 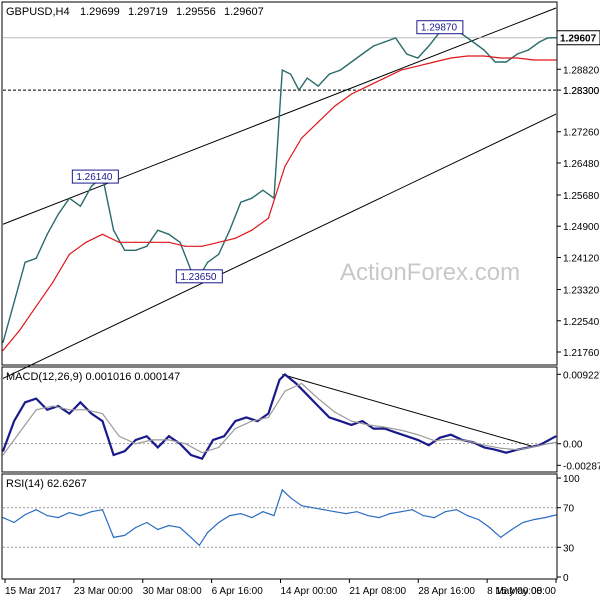 What do you see at coordinates (581, 291) in the screenshot?
I see `y-tick-label: 1.23320` at bounding box center [581, 291].